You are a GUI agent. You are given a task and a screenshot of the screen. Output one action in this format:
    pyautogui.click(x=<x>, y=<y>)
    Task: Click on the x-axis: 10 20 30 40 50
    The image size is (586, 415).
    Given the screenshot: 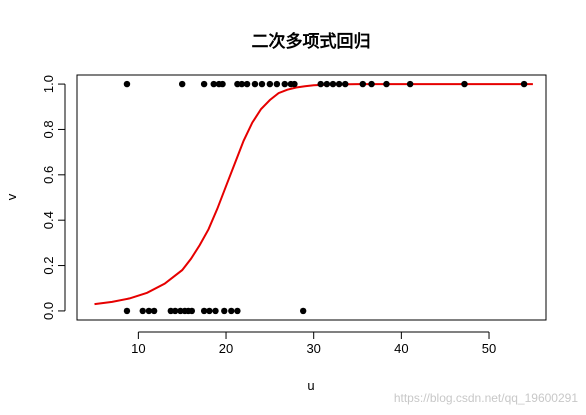 What is the action you would take?
    pyautogui.click(x=313, y=343)
    